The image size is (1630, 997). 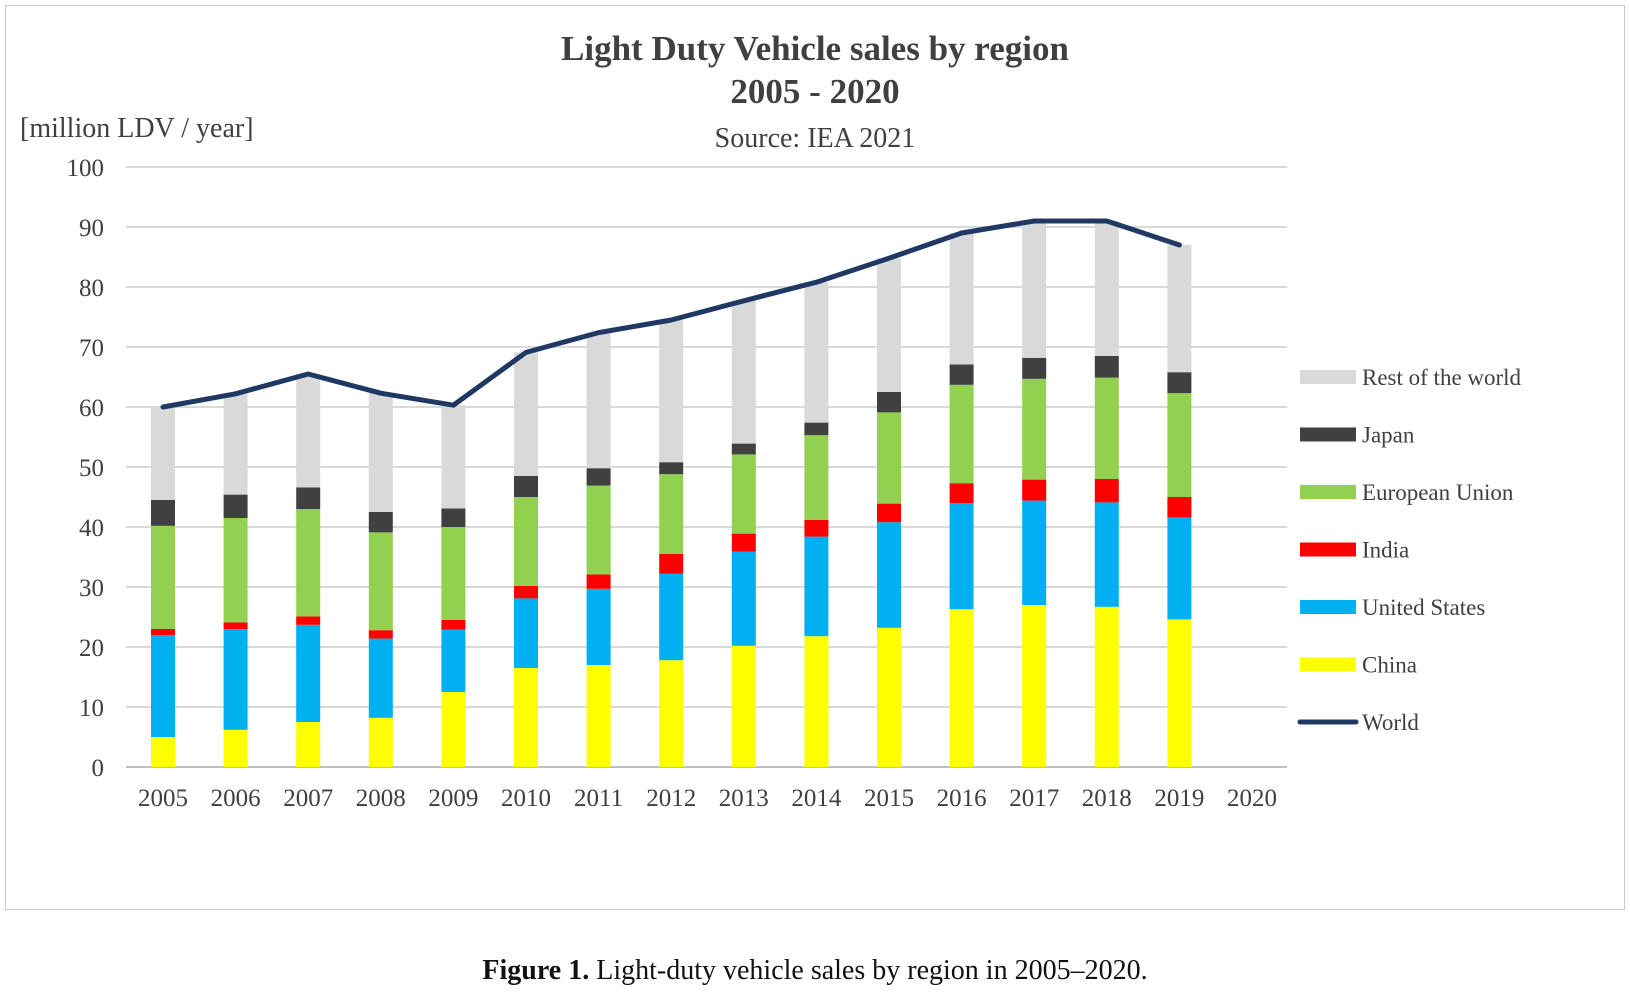 I want to click on world-line, so click(x=671, y=314).